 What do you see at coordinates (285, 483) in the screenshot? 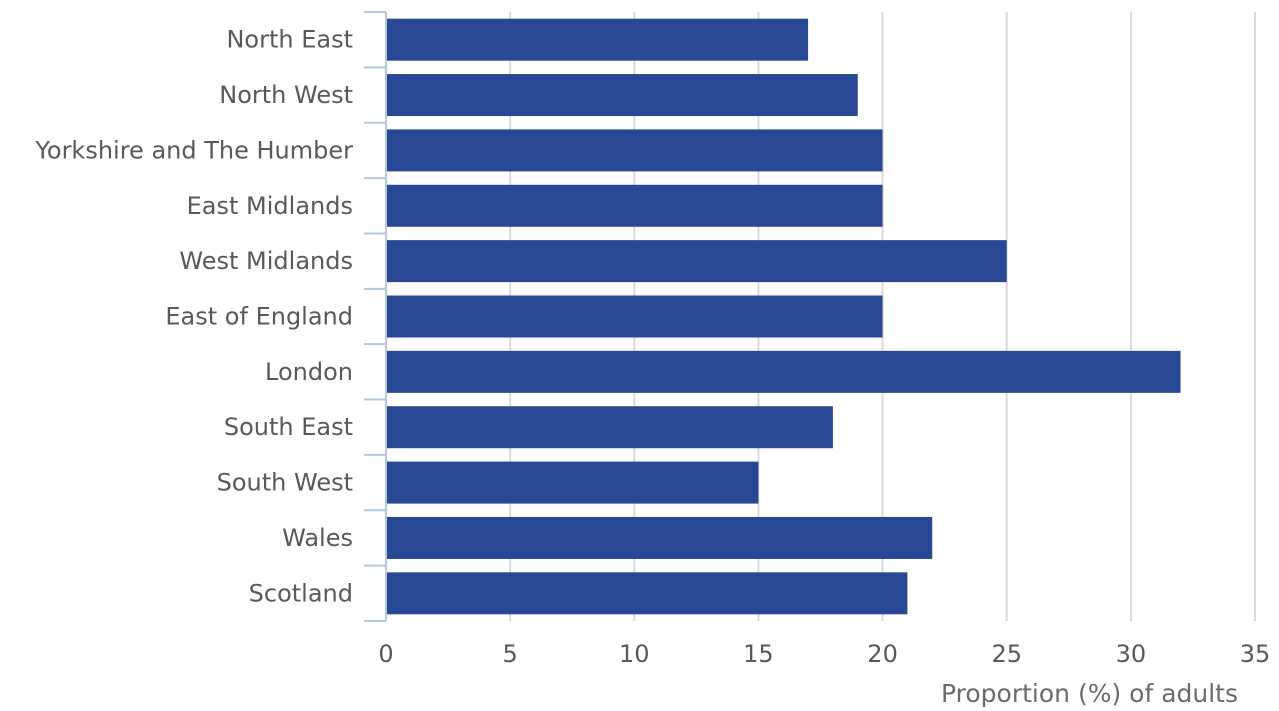
I see `category-label: South West` at bounding box center [285, 483].